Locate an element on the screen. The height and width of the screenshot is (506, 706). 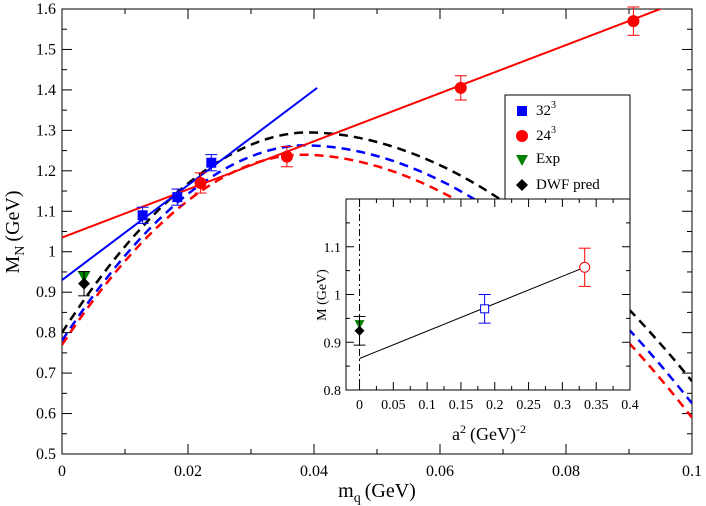
inset-x-tick-label: 0.1 is located at coordinates (427, 405).